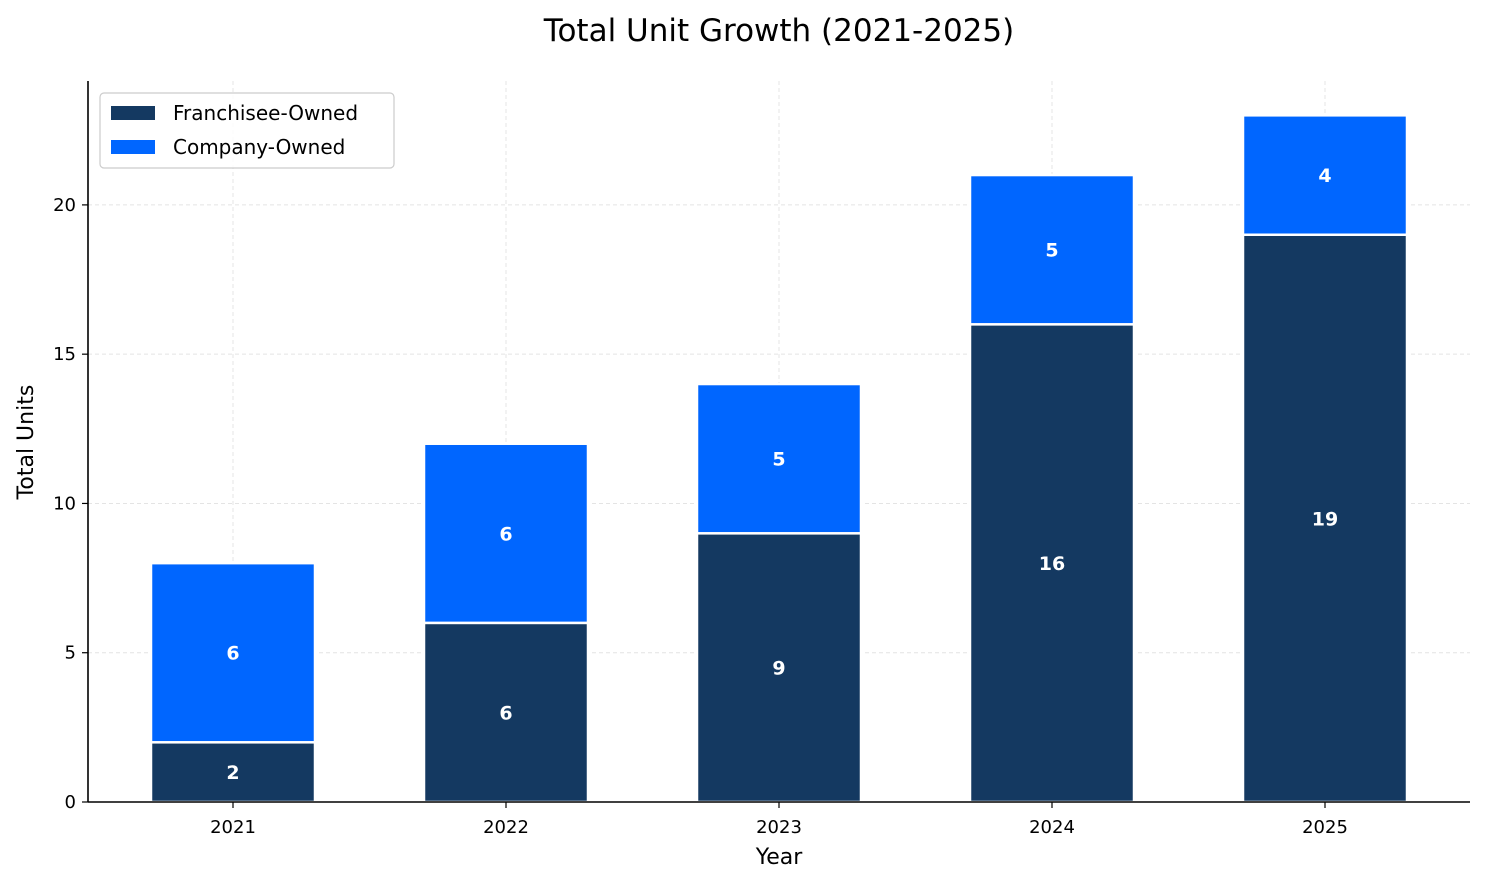 This screenshot has width=1485, height=884. Describe the element at coordinates (64, 354) in the screenshot. I see `y-tick-label: 15` at that location.